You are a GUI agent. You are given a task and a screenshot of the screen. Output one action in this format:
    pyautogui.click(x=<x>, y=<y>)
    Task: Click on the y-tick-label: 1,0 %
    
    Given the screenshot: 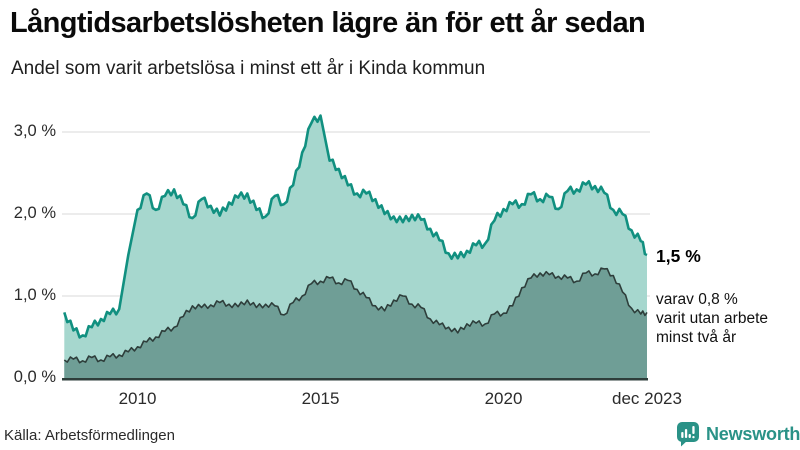 What is the action you would take?
    pyautogui.click(x=34, y=295)
    